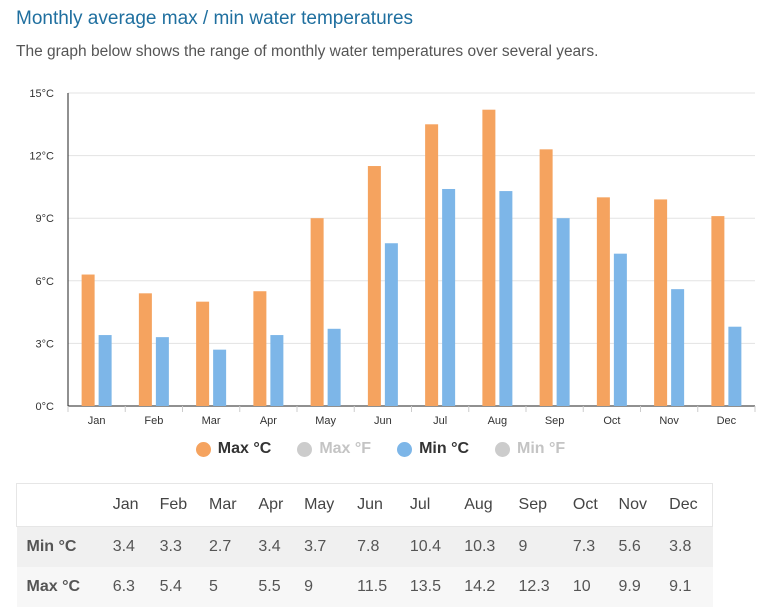 Image resolution: width=761 pixels, height=607 pixels. I want to click on table-cell: 12.3, so click(537, 587).